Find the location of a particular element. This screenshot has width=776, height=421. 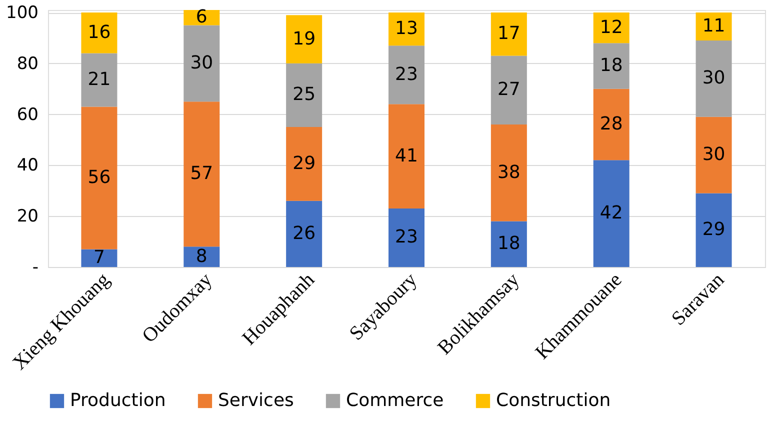

data-label: 16 is located at coordinates (99, 32).